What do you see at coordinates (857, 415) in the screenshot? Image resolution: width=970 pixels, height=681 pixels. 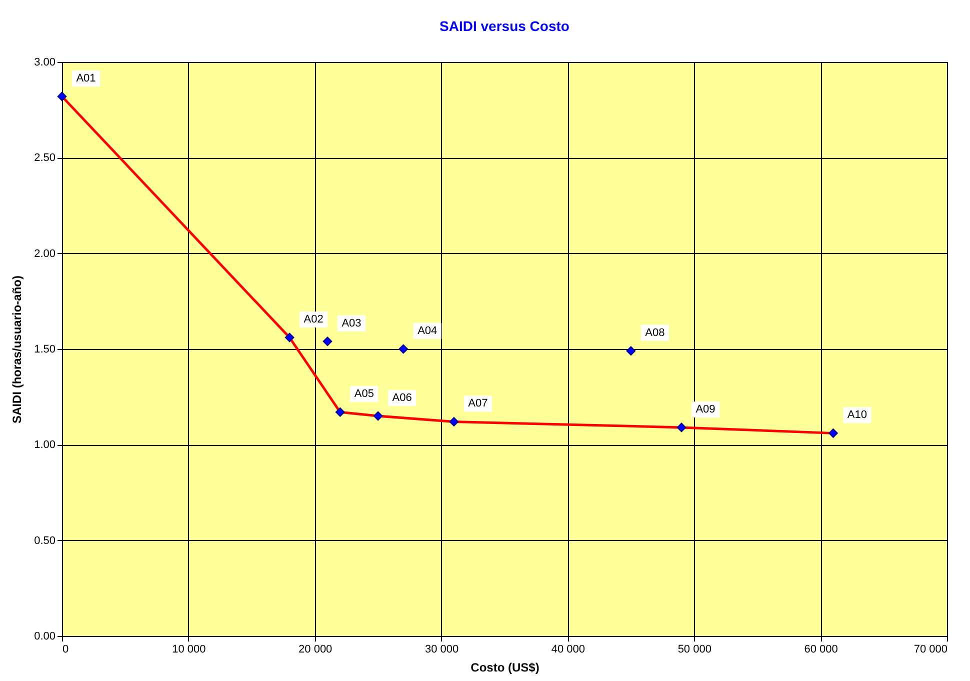 I see `annotation: A10` at bounding box center [857, 415].